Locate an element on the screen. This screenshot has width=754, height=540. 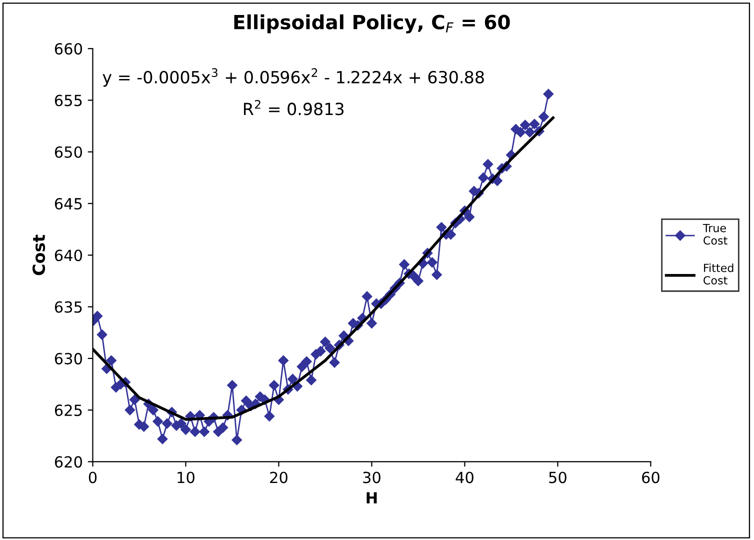
y-tick-label: 660 is located at coordinates (68, 49).